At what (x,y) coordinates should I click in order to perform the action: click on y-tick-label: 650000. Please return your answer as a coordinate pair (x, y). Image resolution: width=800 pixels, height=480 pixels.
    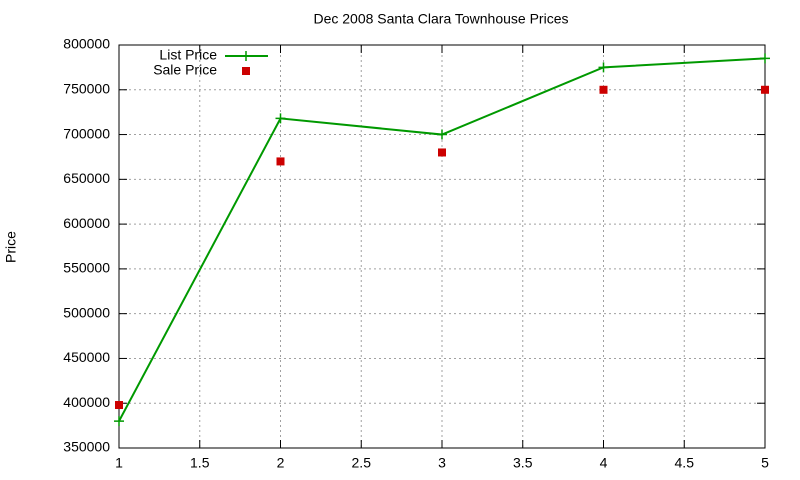
    Looking at the image, I should click on (86, 178).